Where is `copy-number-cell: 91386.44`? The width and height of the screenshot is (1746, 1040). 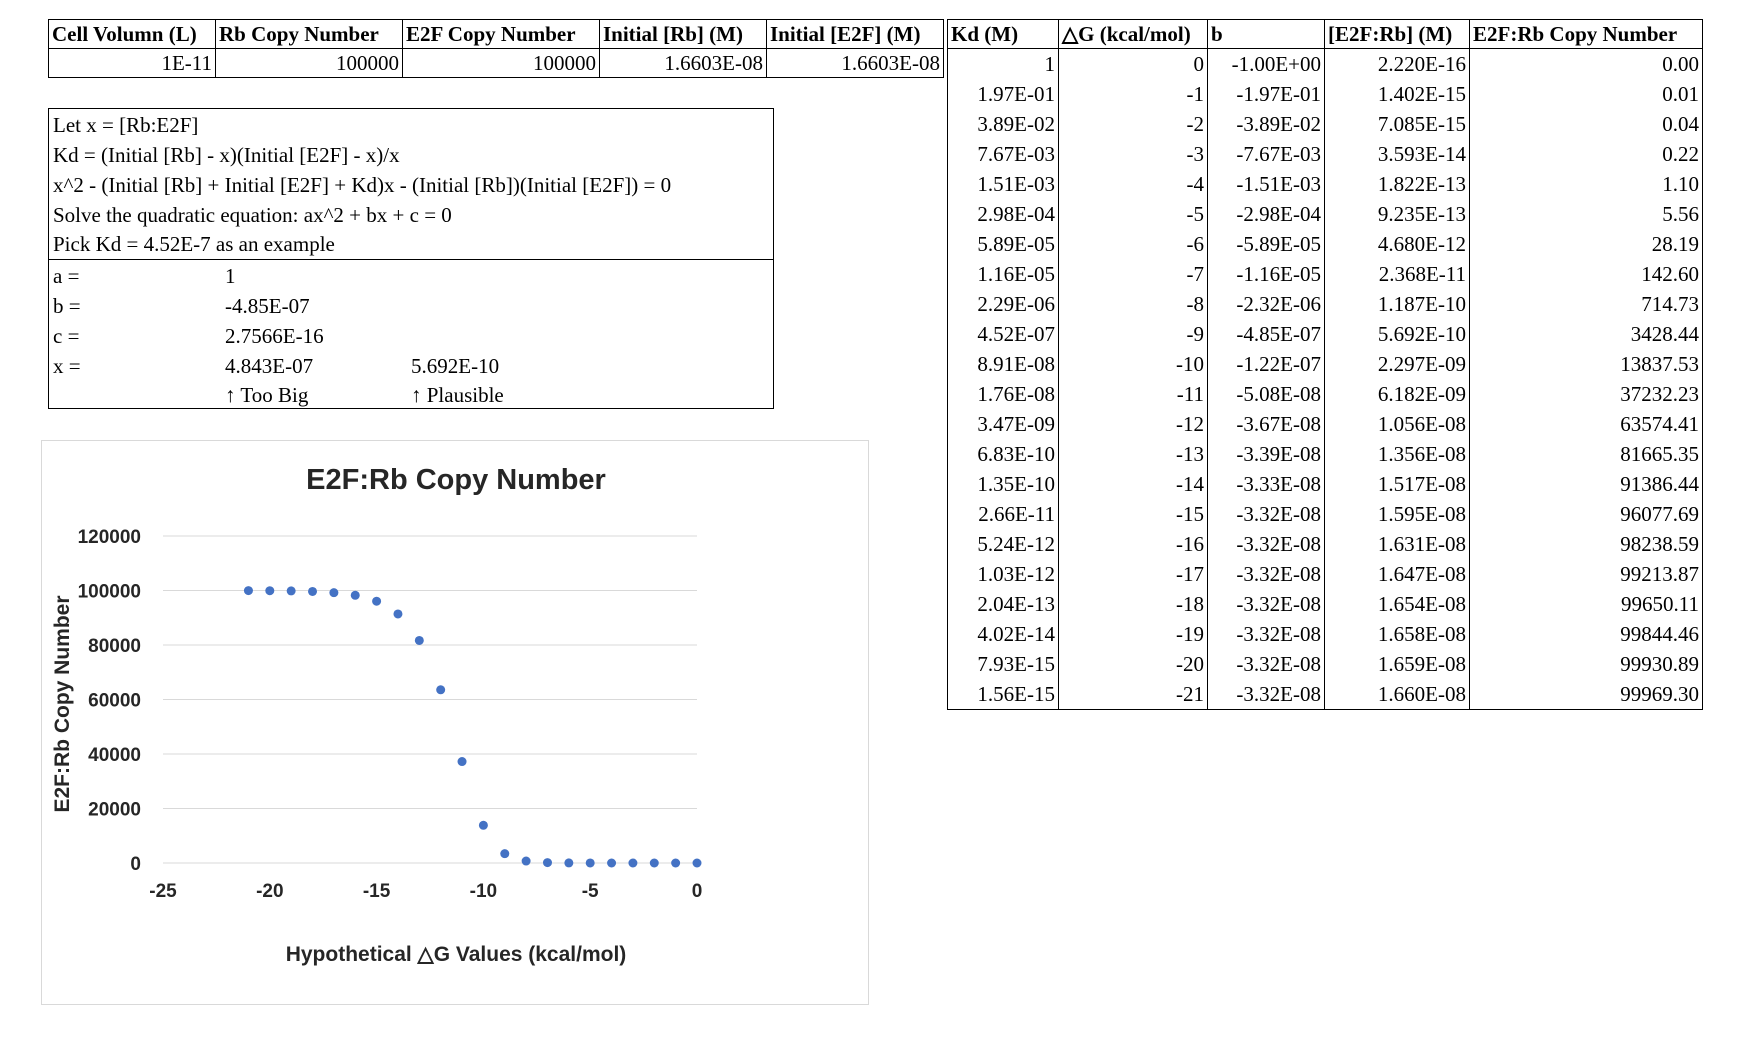 copy-number-cell: 91386.44 is located at coordinates (1586, 484).